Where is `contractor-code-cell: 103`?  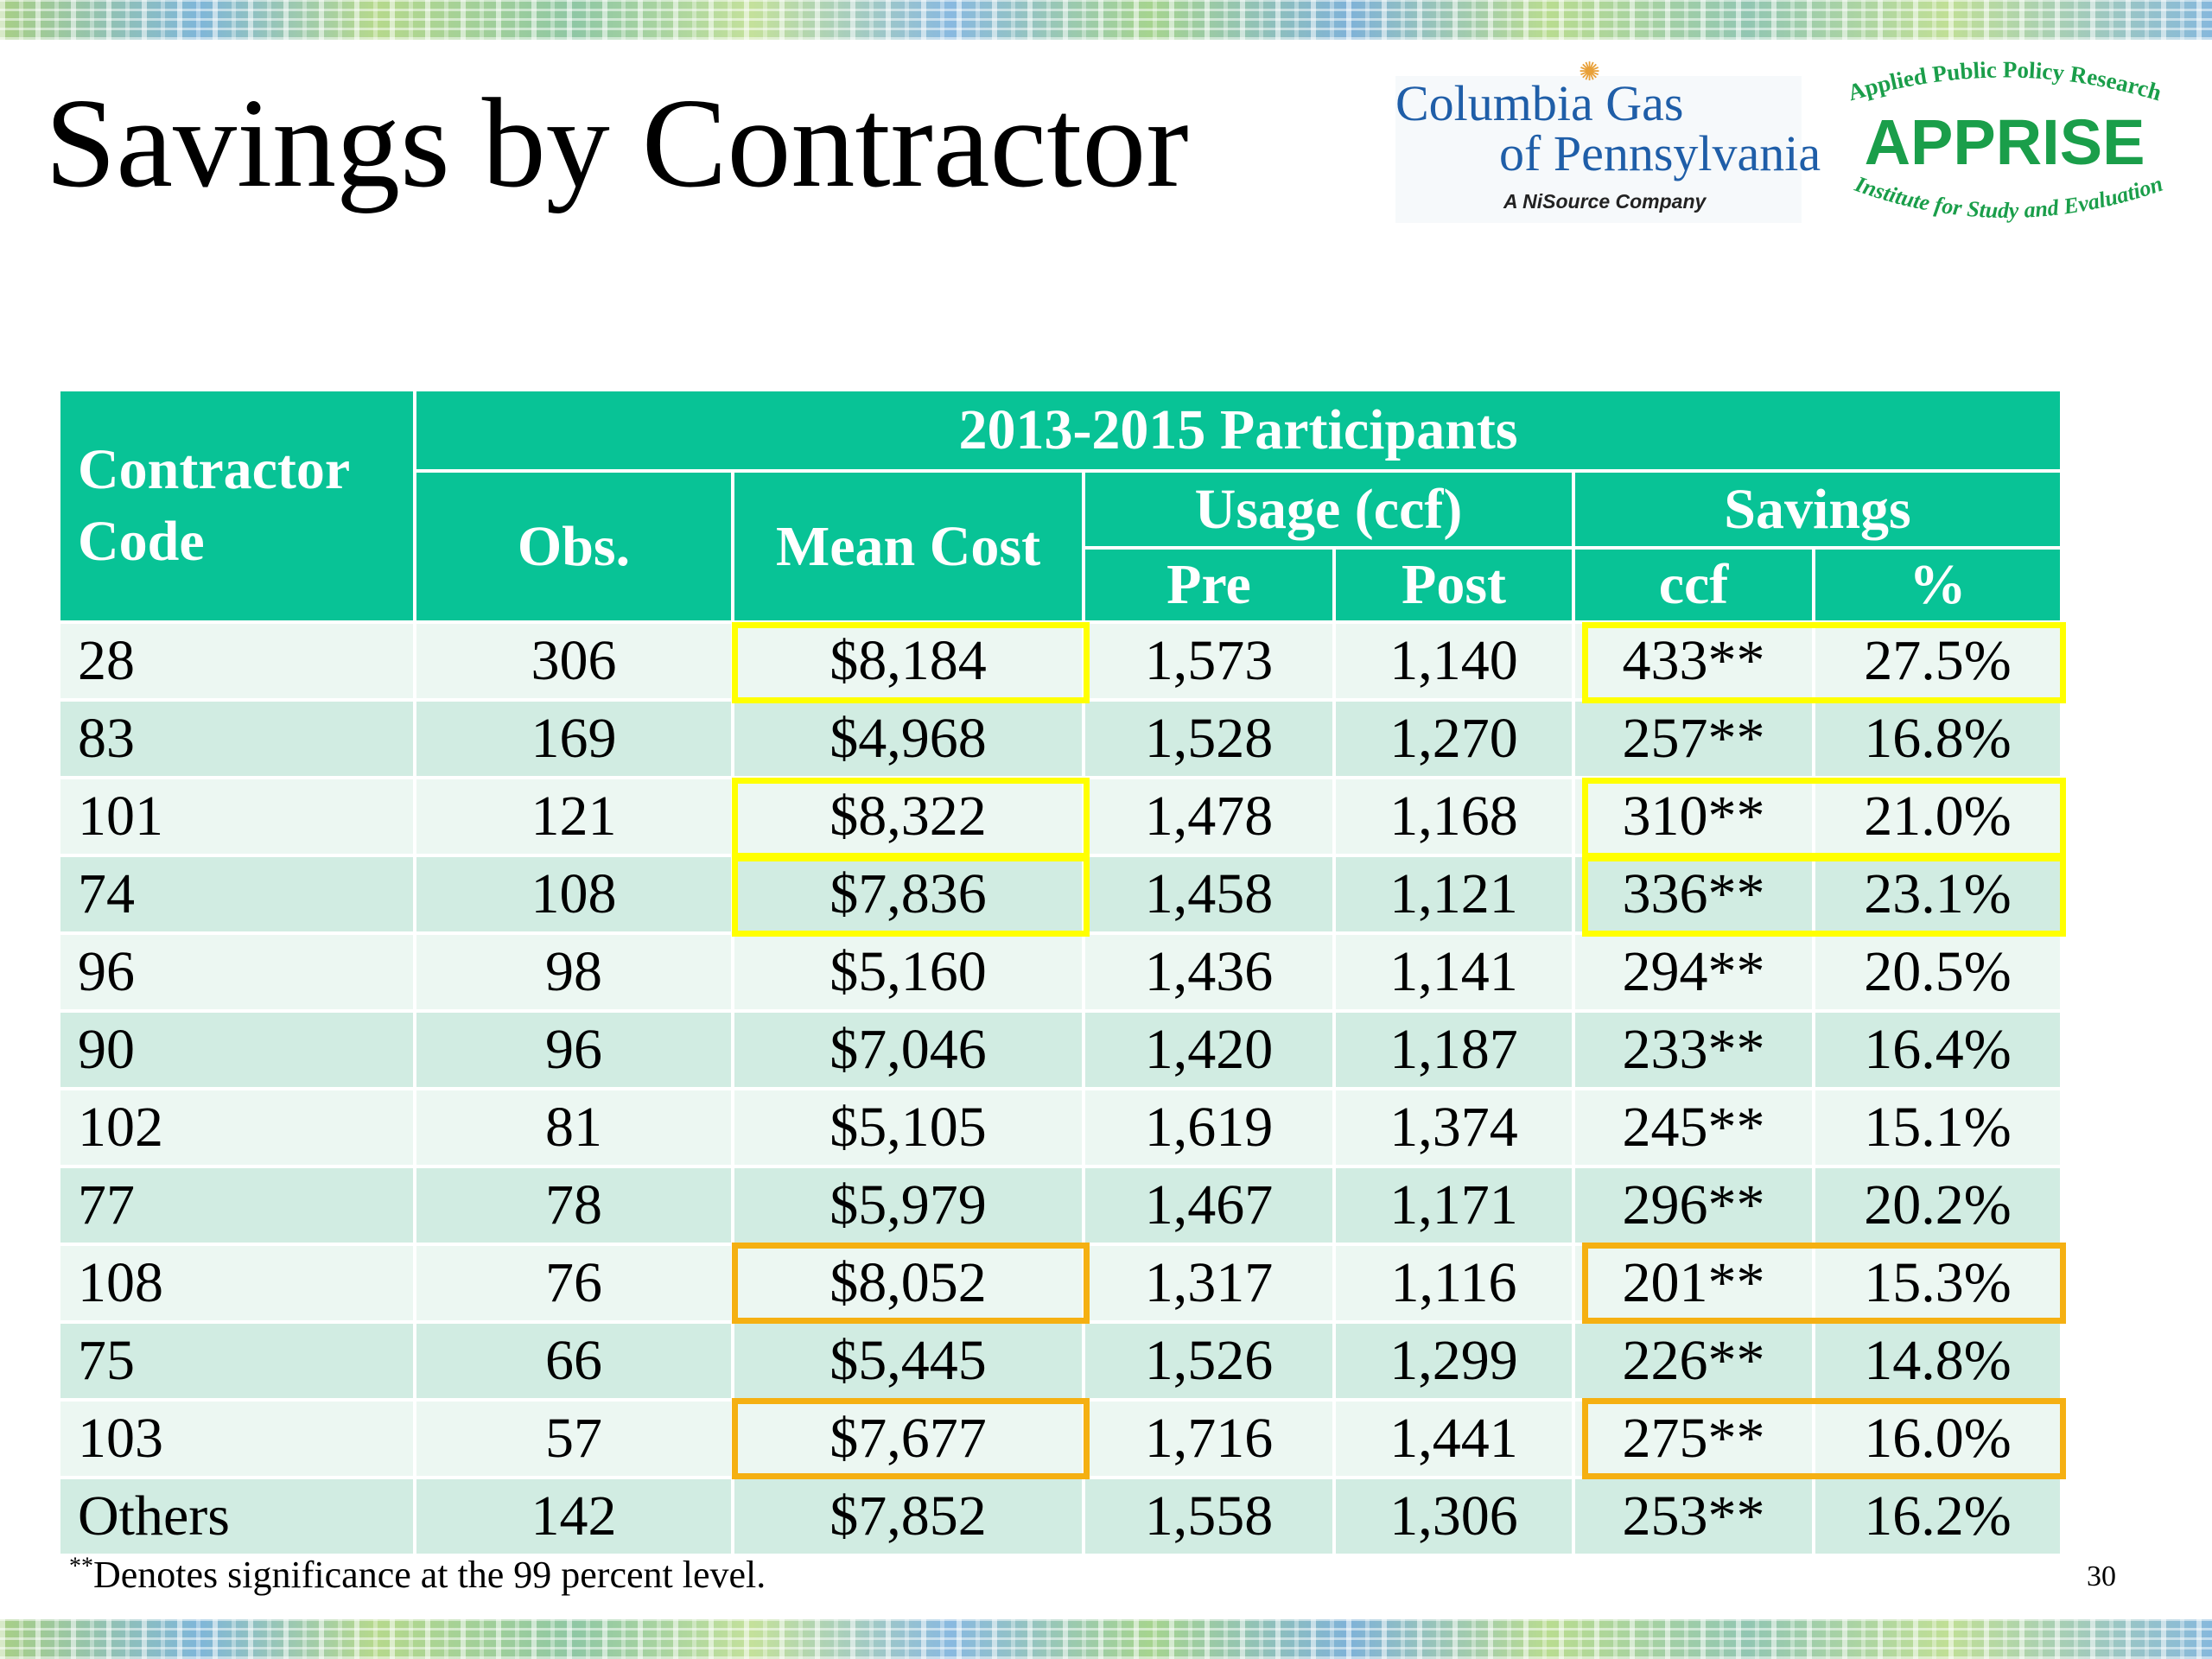 contractor-code-cell: 103 is located at coordinates (236, 1438).